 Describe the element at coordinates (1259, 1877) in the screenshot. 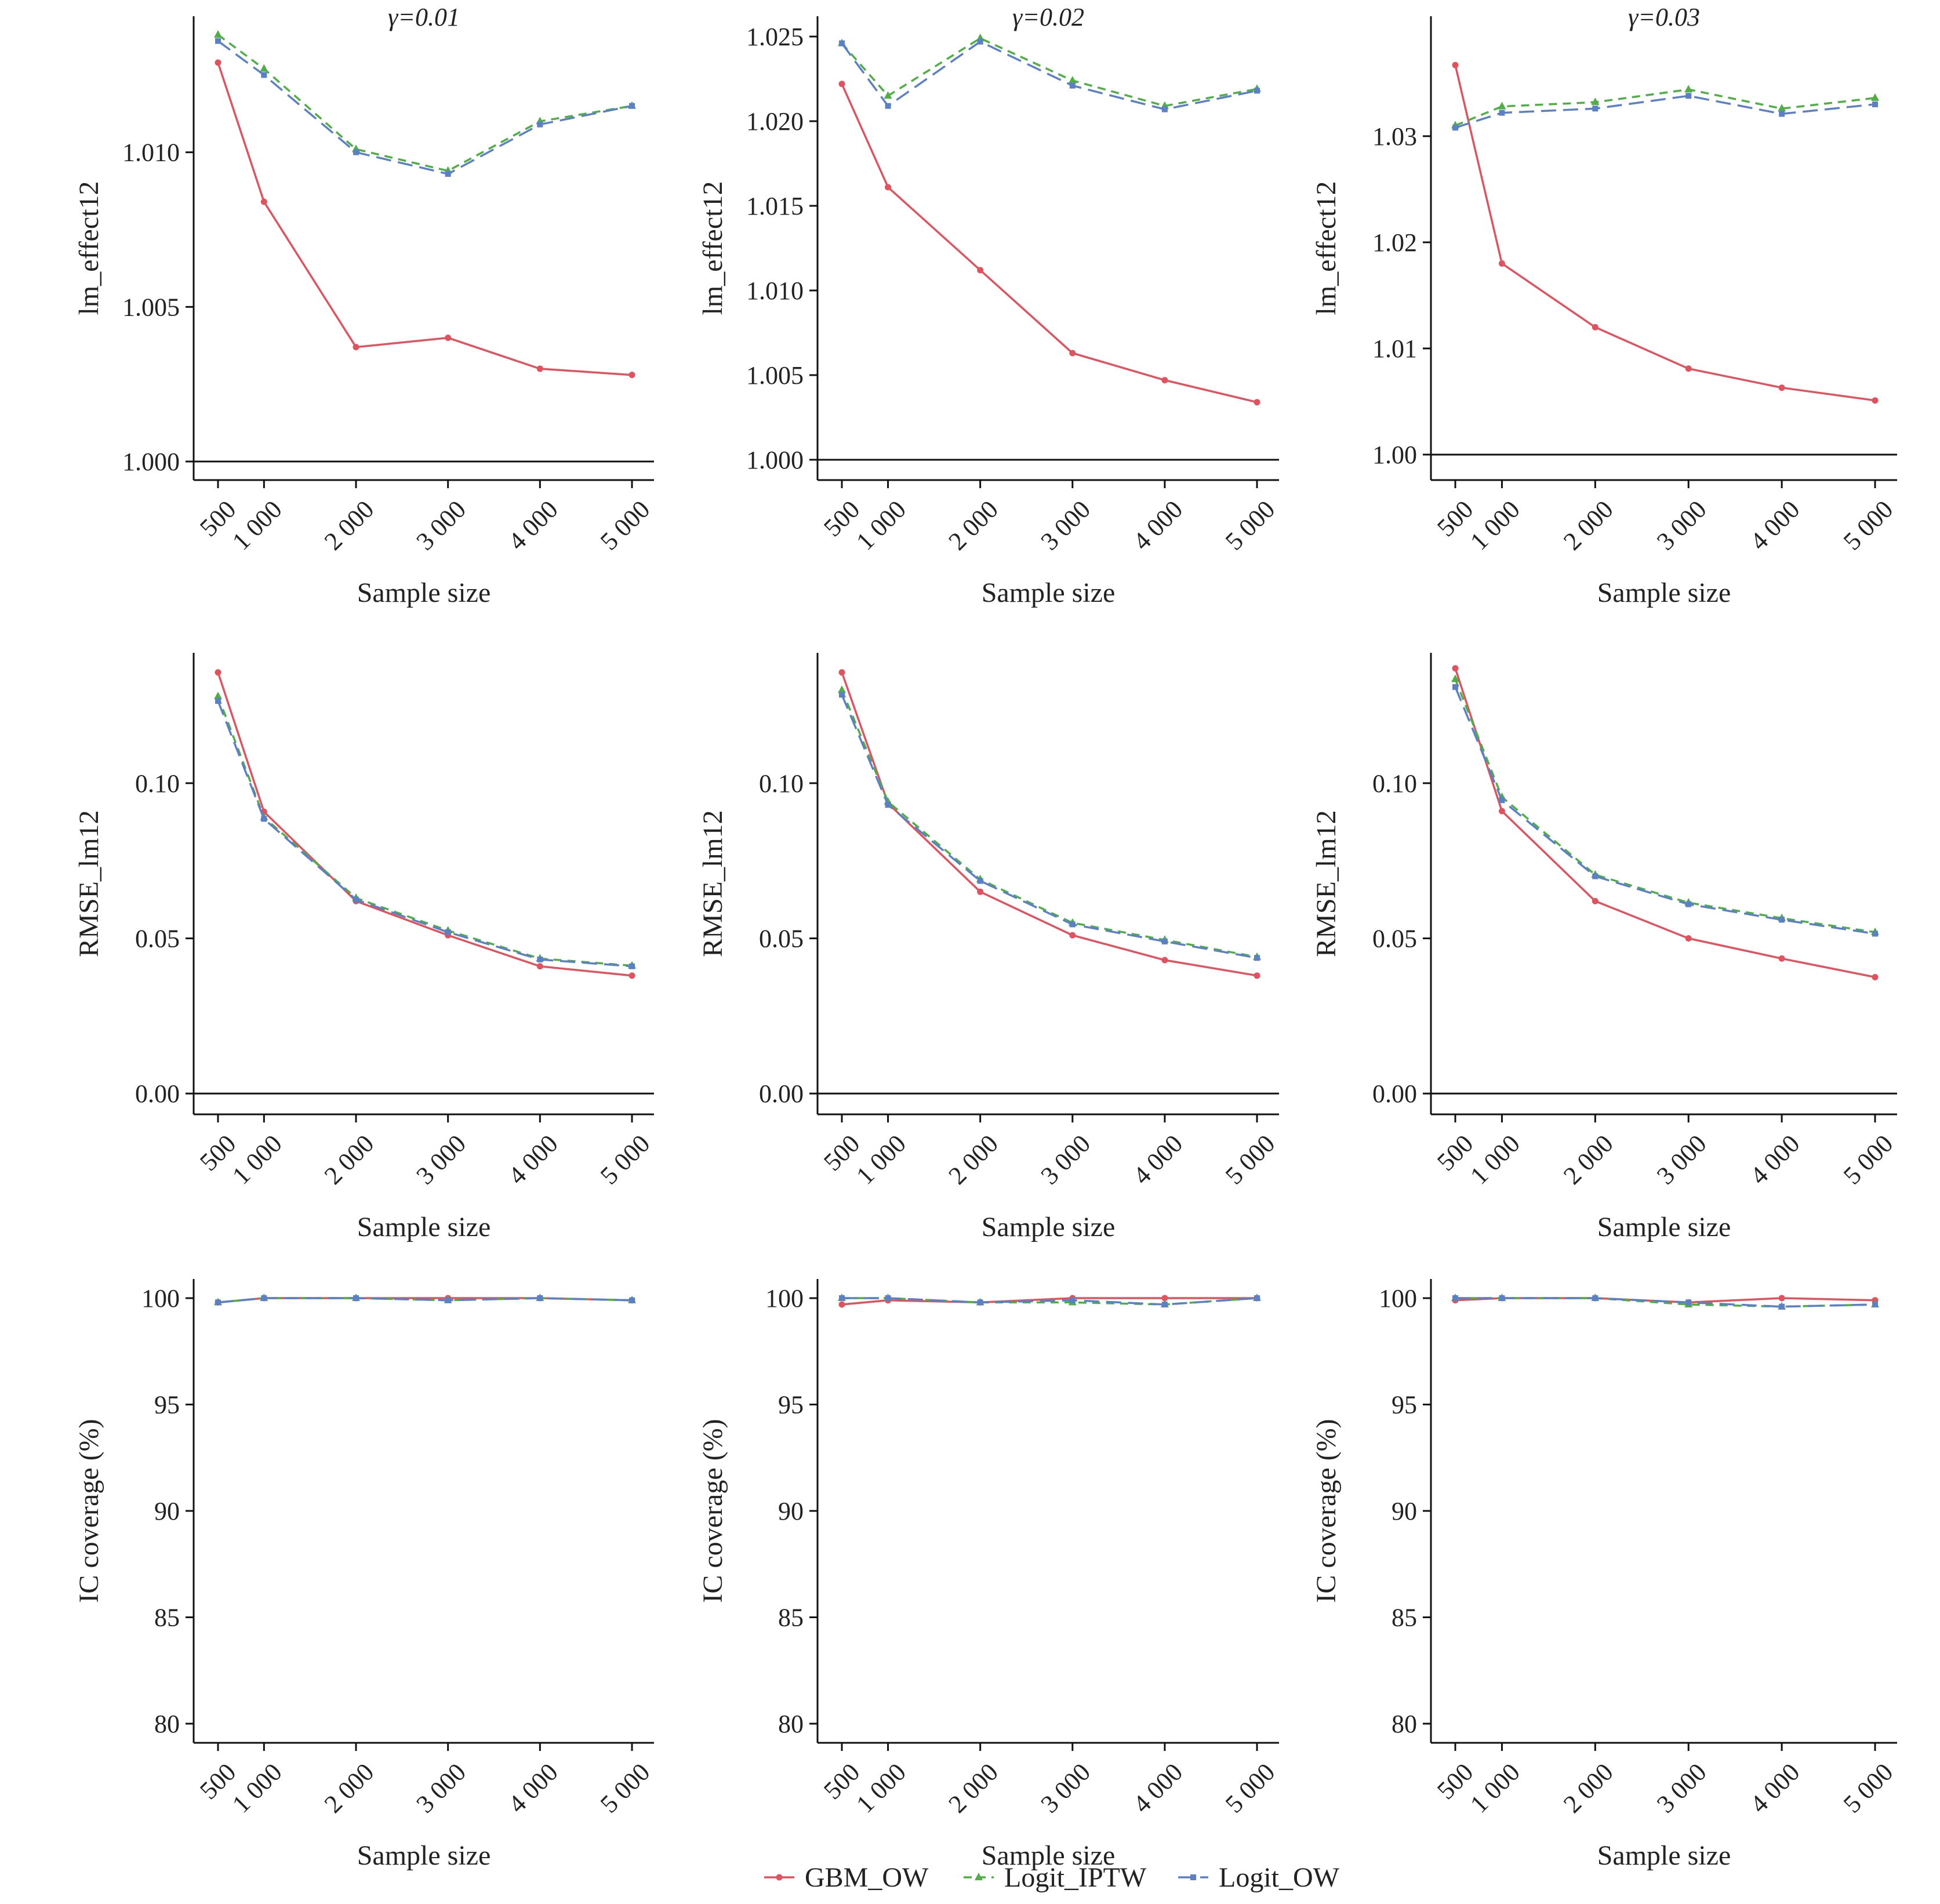

I see `legend-item-logit-ow: Logit_OW` at that location.